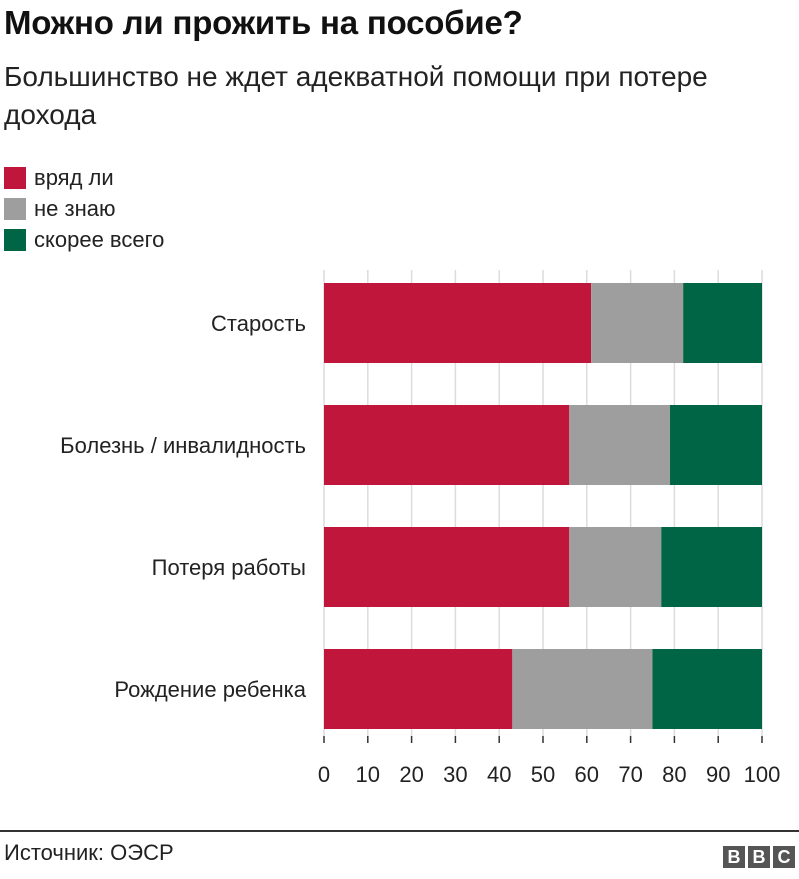 The image size is (799, 879). What do you see at coordinates (210, 689) in the screenshot?
I see `category-label: Рождение ребенка` at bounding box center [210, 689].